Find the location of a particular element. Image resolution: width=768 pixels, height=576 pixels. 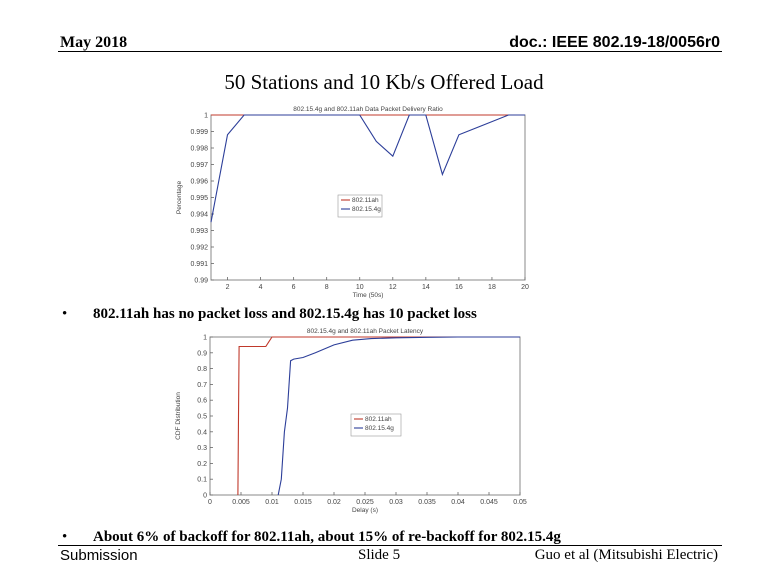

x-tick-label: 0.05 is located at coordinates (520, 502).